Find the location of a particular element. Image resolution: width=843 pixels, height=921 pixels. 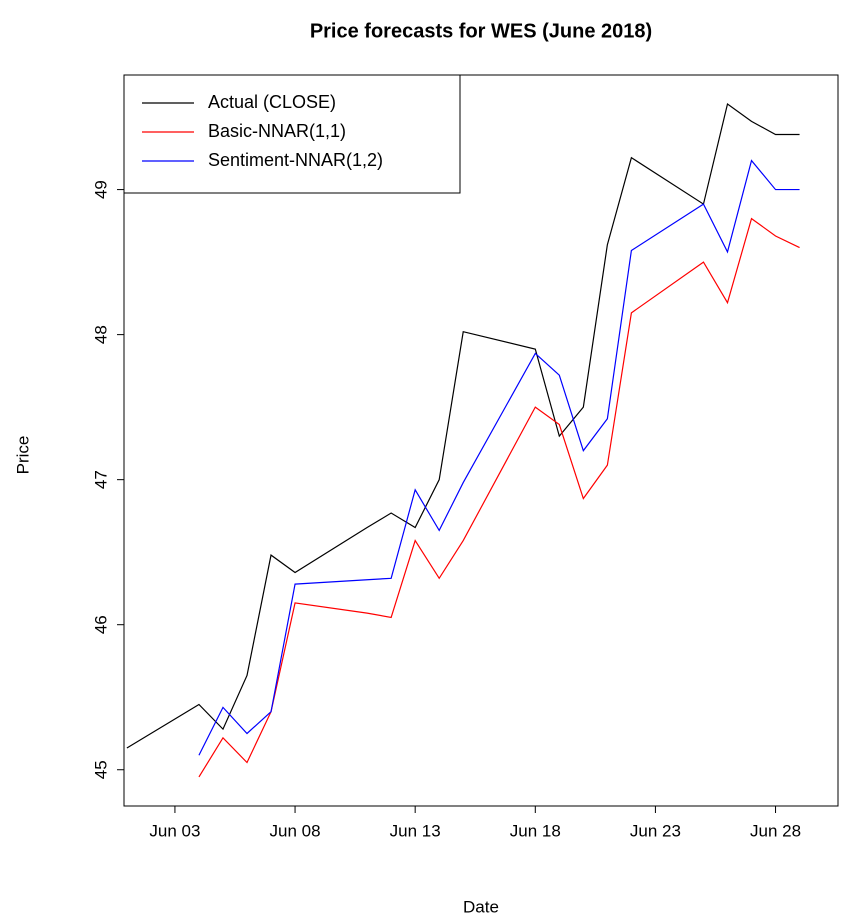

y-tick-label: 45 is located at coordinates (100, 769).